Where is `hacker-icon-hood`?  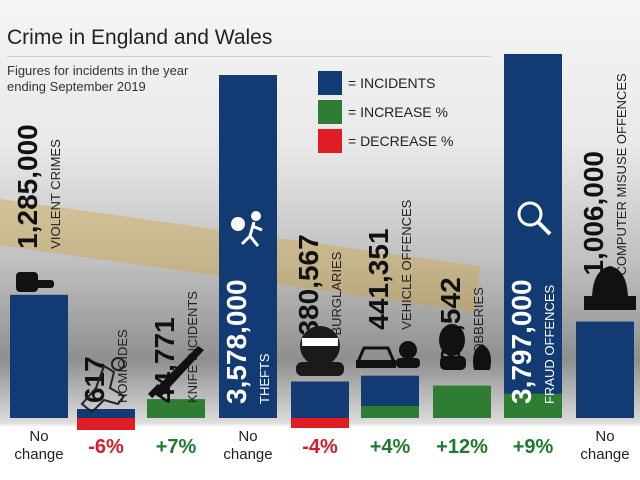
hacker-icon-hood is located at coordinates (610, 283).